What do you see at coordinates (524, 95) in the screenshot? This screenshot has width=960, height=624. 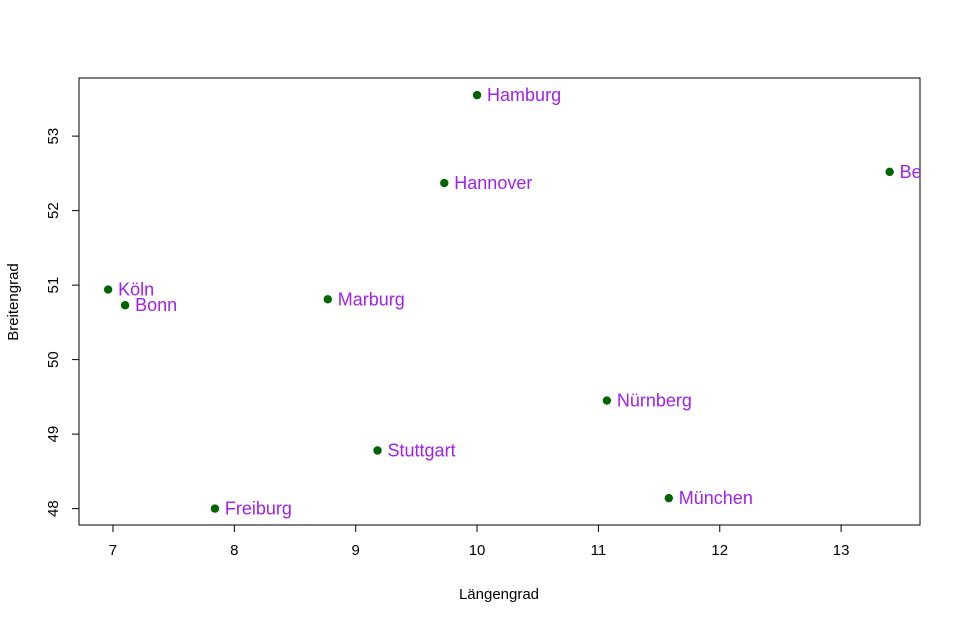 I see `point-label: Hamburg` at bounding box center [524, 95].